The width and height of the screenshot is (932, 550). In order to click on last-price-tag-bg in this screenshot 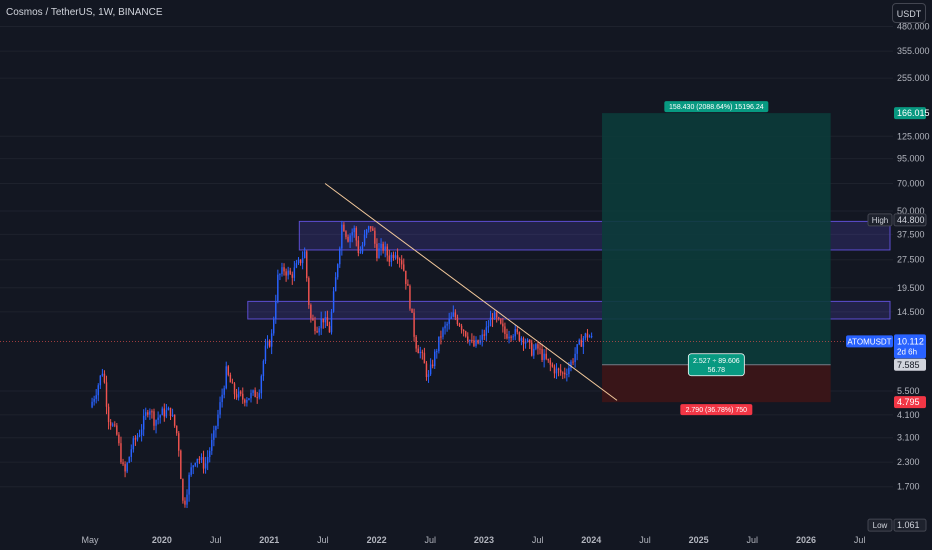, I will do `click(910, 346)`.